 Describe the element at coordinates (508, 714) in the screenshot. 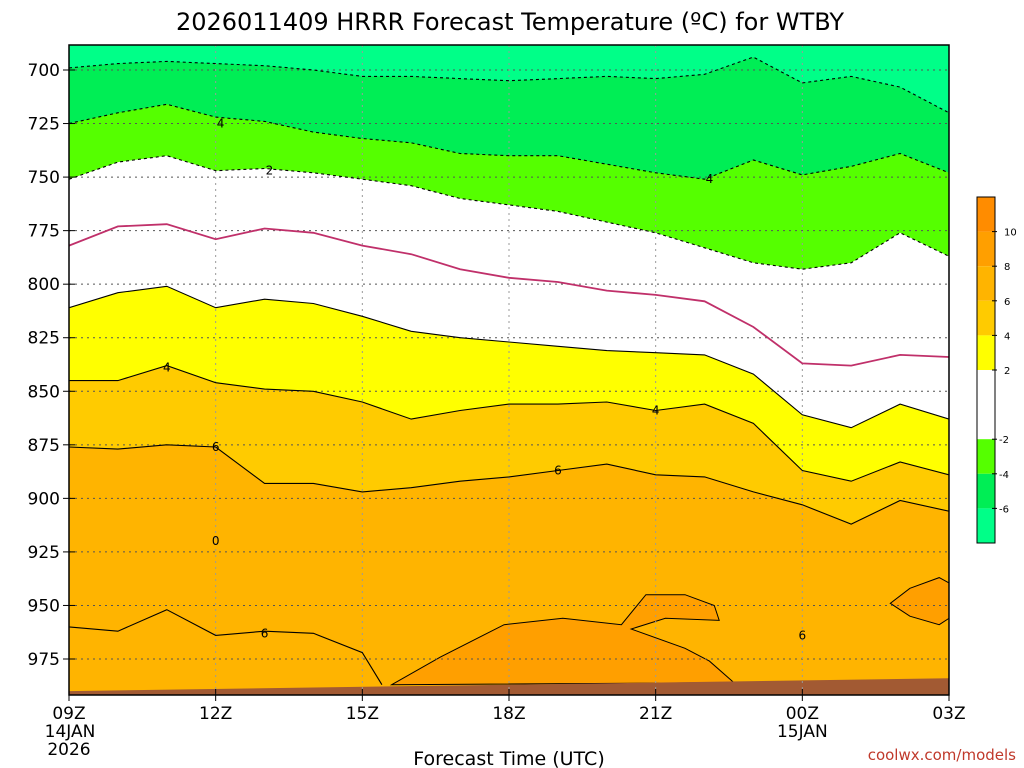

I see `x-tick-label-18Z: 18Z` at that location.